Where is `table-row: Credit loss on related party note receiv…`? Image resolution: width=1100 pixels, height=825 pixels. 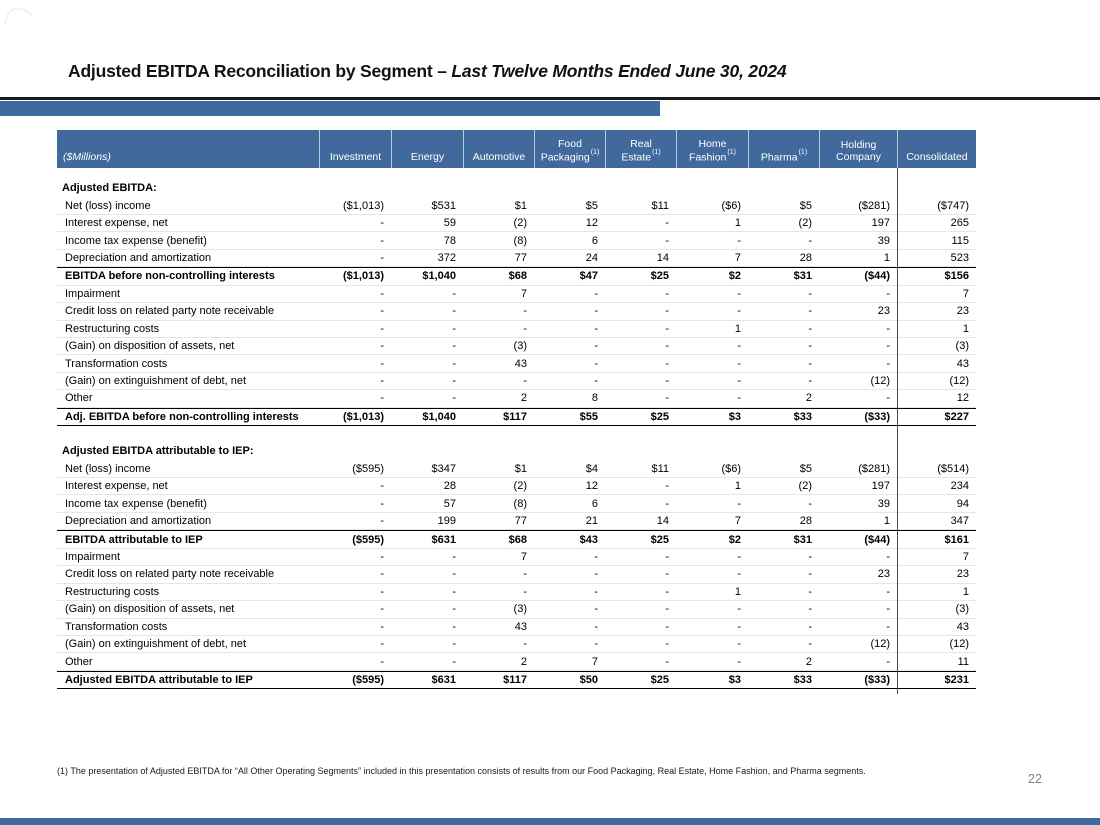
table-row: Credit loss on related party note receiv… is located at coordinates (516, 575).